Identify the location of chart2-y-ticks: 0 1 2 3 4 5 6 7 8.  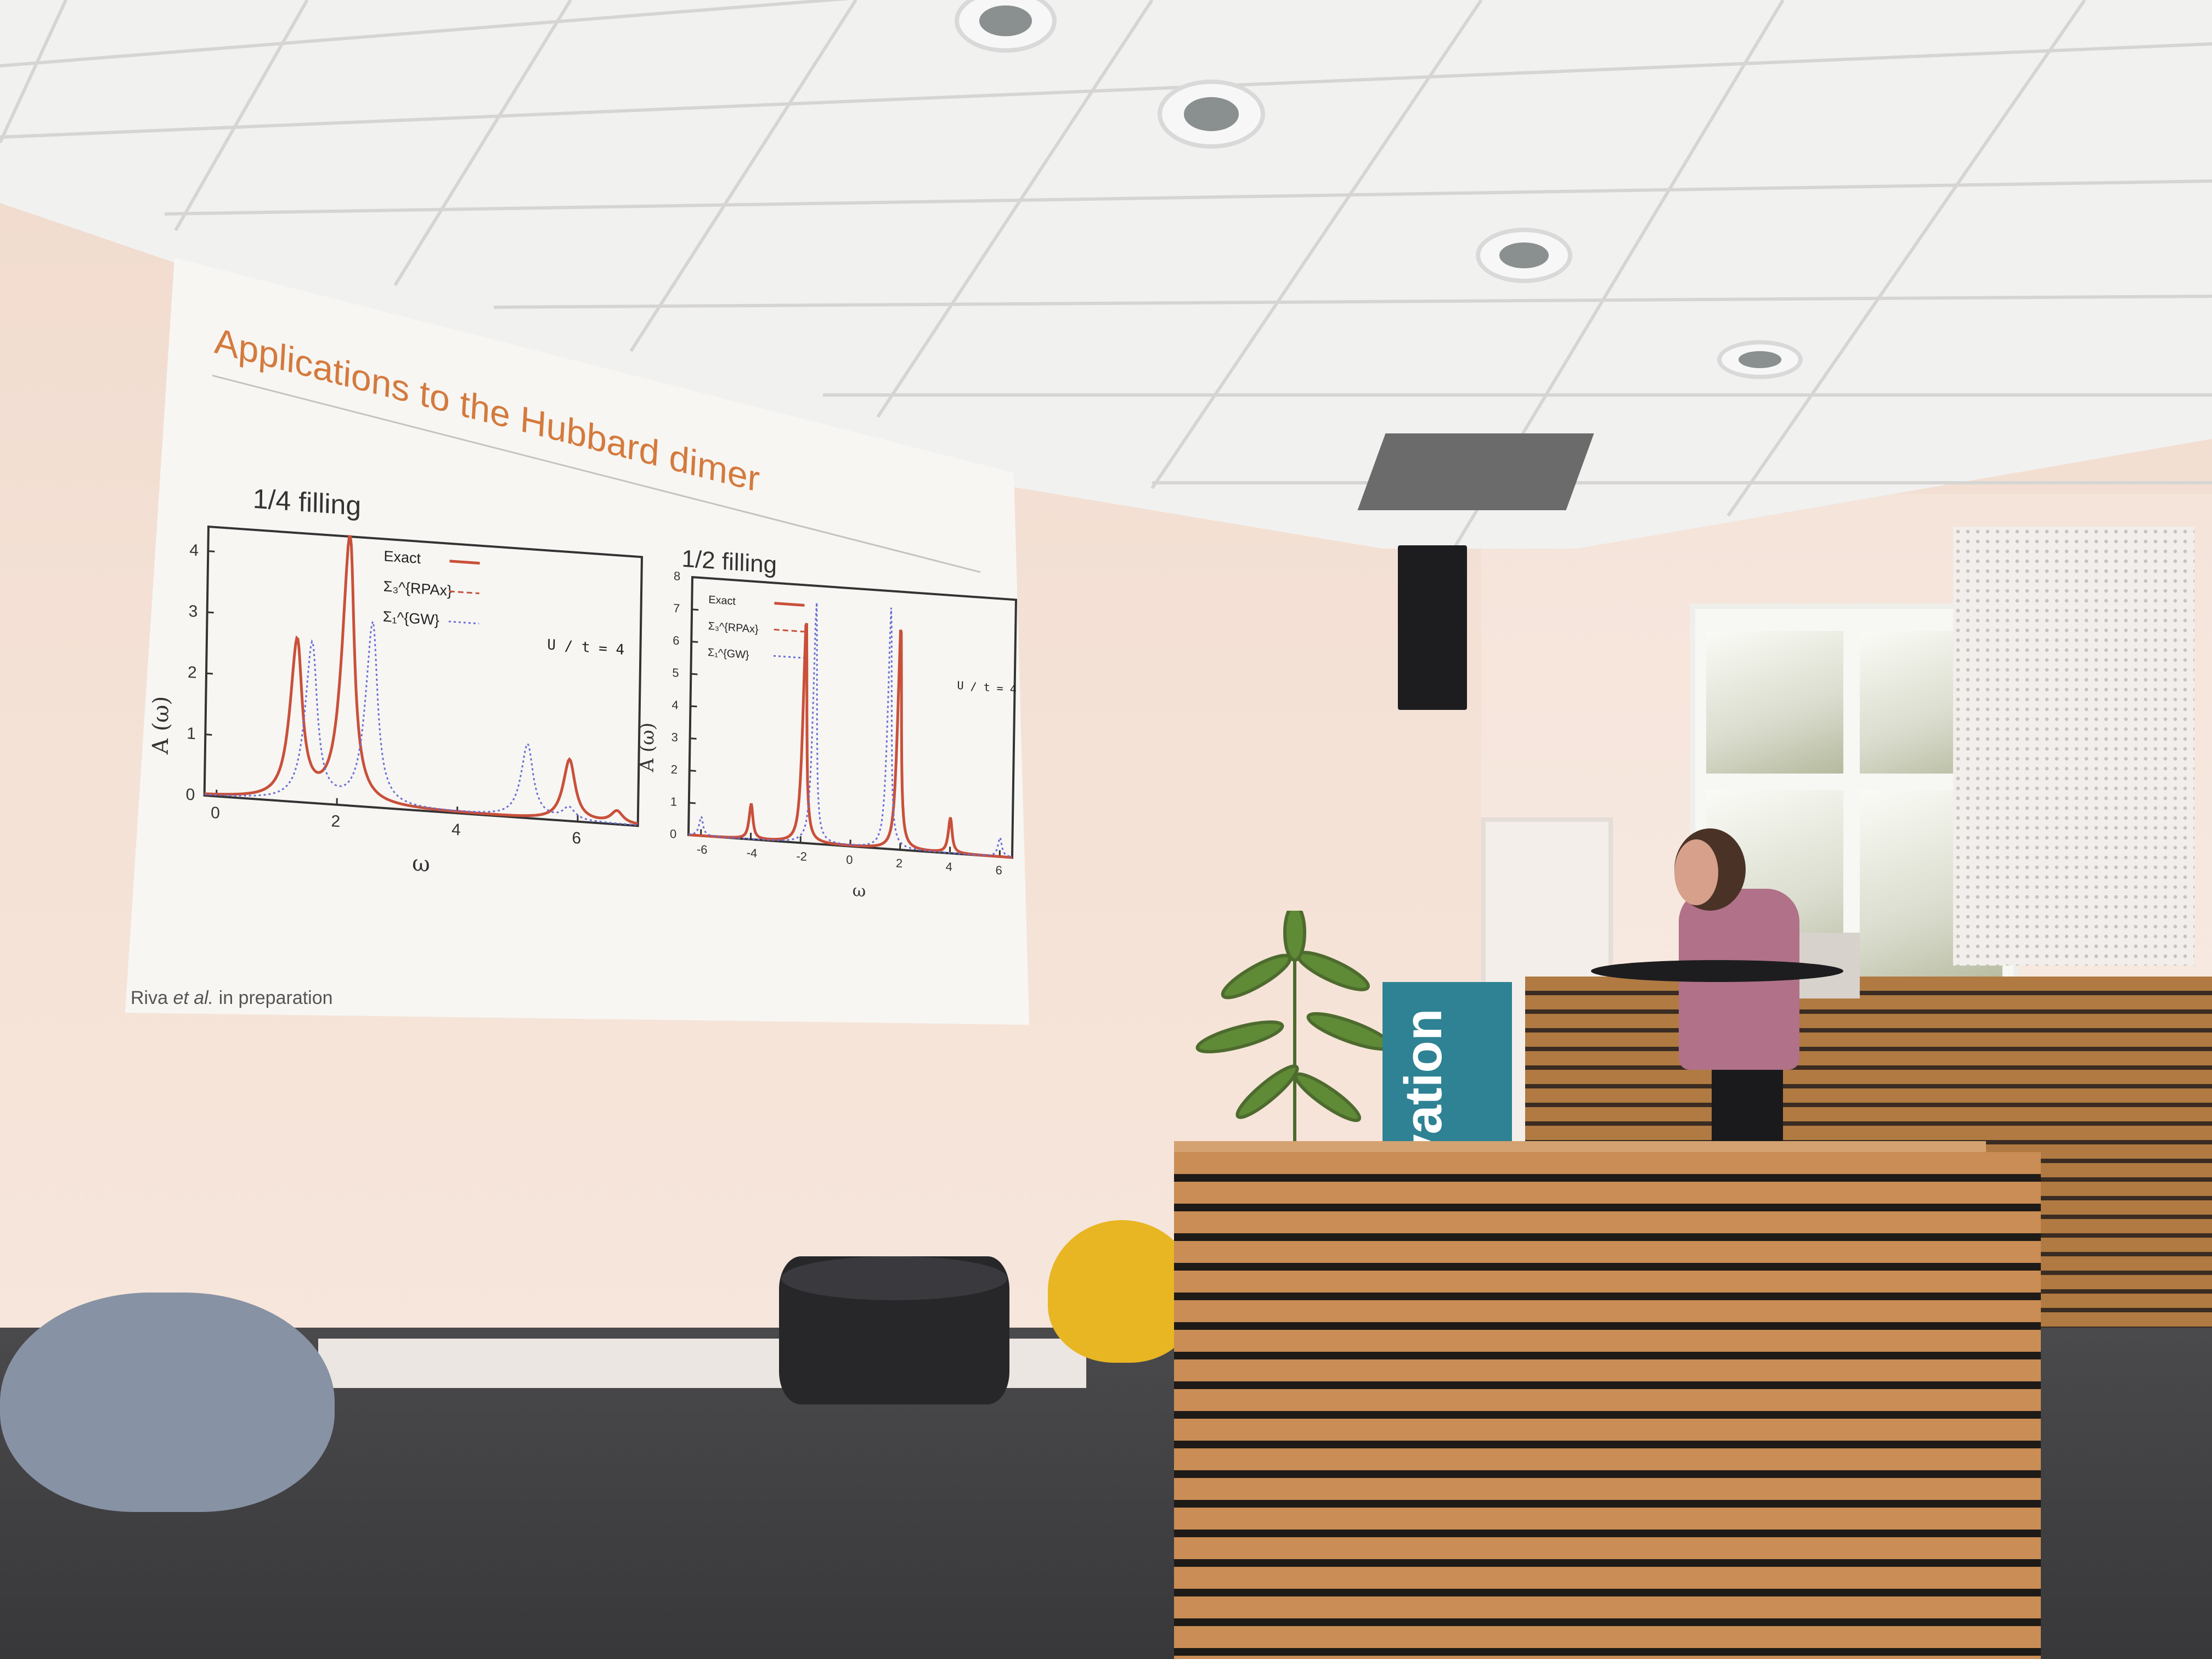
(684, 705).